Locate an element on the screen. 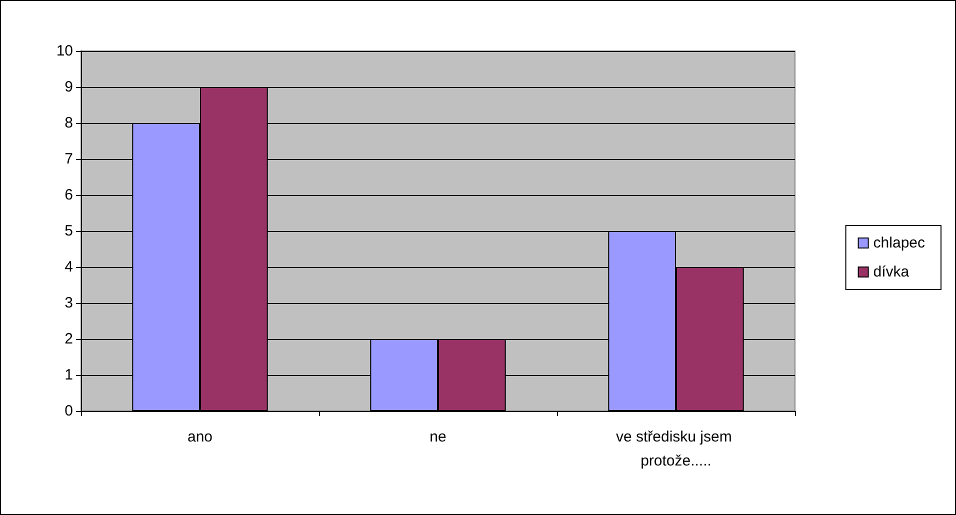  y-tick-label: 10 is located at coordinates (64, 51).